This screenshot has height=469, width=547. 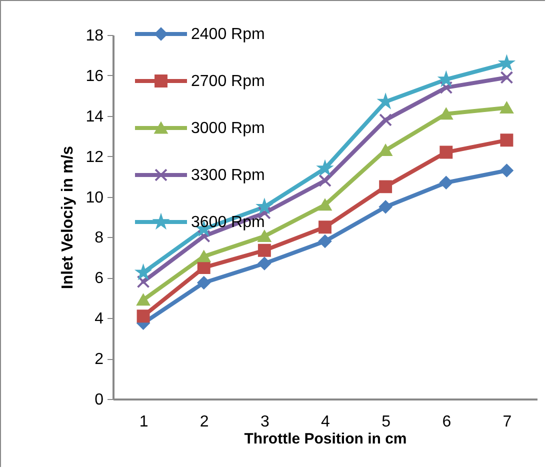 What do you see at coordinates (68, 218) in the screenshot?
I see `y-axis-title: Inlet Velociy in m/s` at bounding box center [68, 218].